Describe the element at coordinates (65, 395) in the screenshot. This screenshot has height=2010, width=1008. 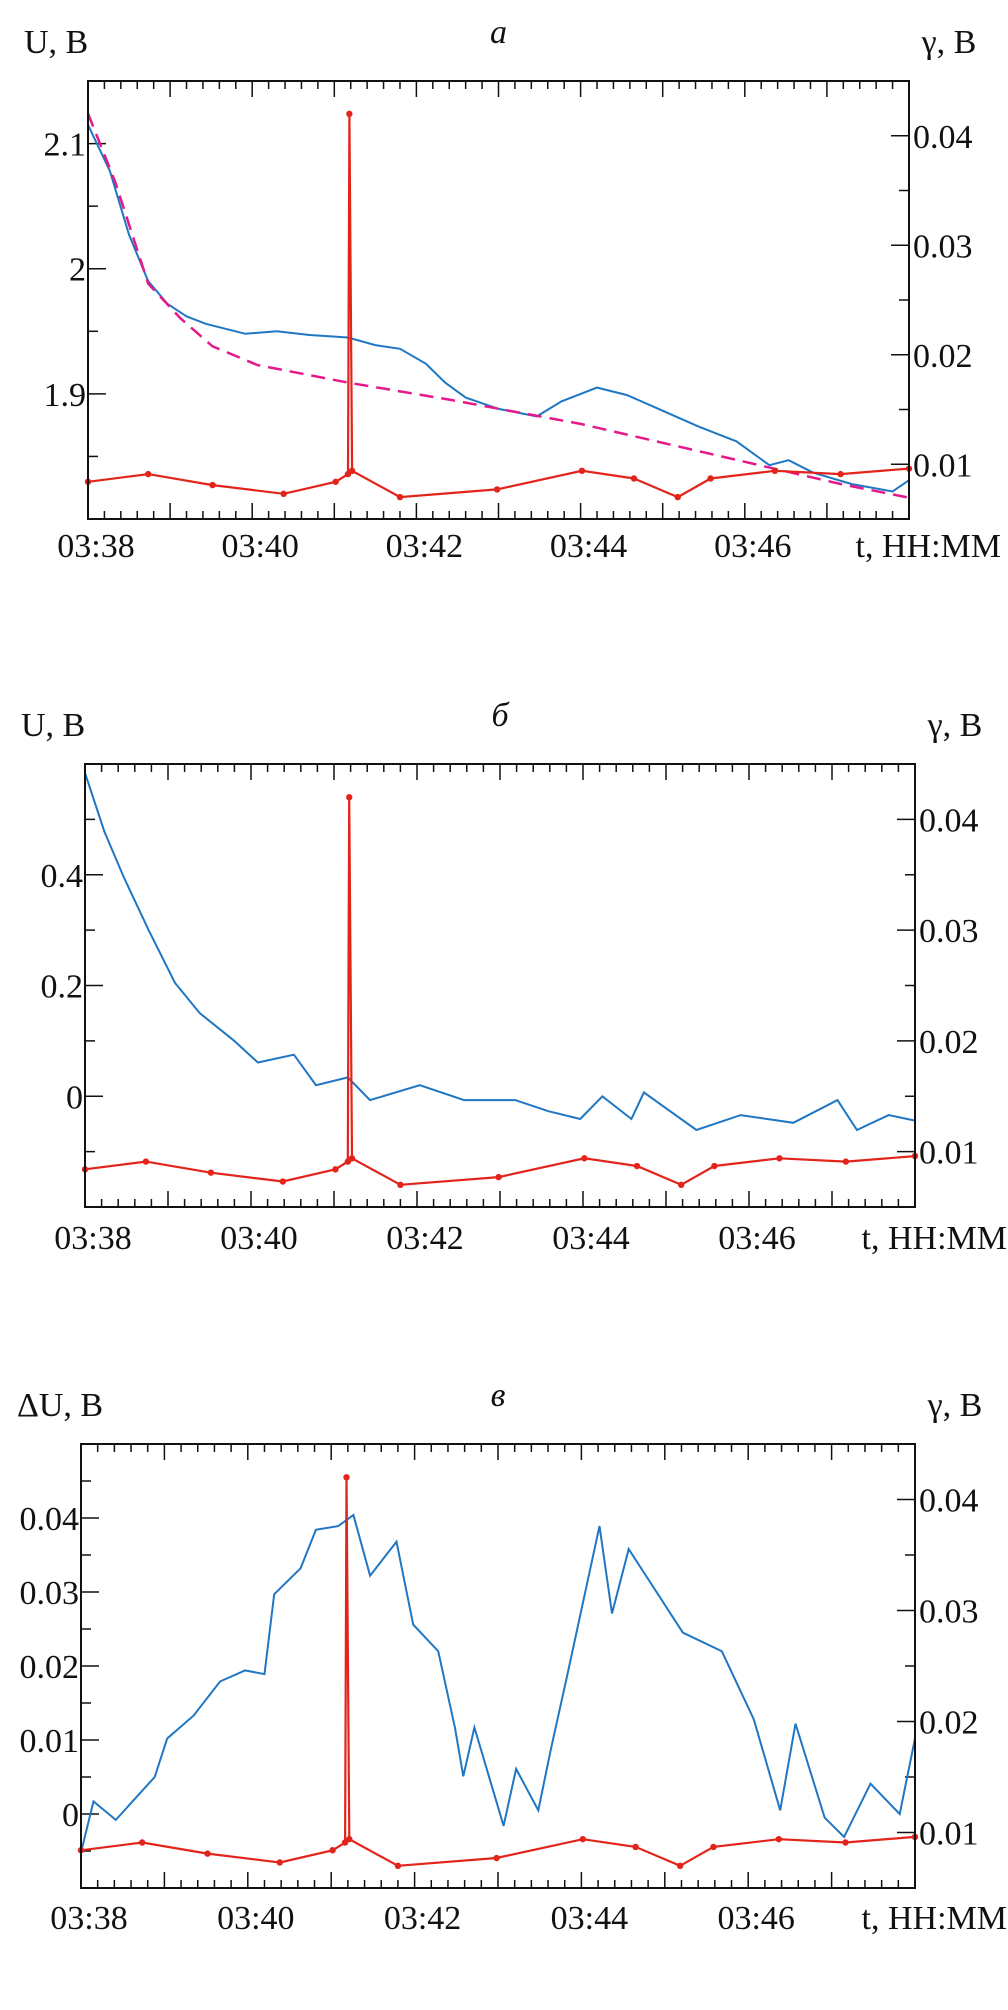
I see `y-tick-label: 1.9` at that location.